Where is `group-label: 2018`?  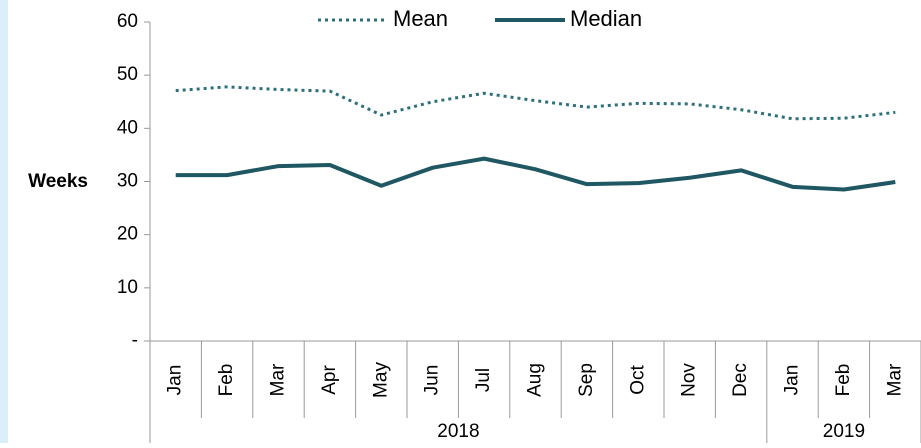 group-label: 2018 is located at coordinates (458, 431).